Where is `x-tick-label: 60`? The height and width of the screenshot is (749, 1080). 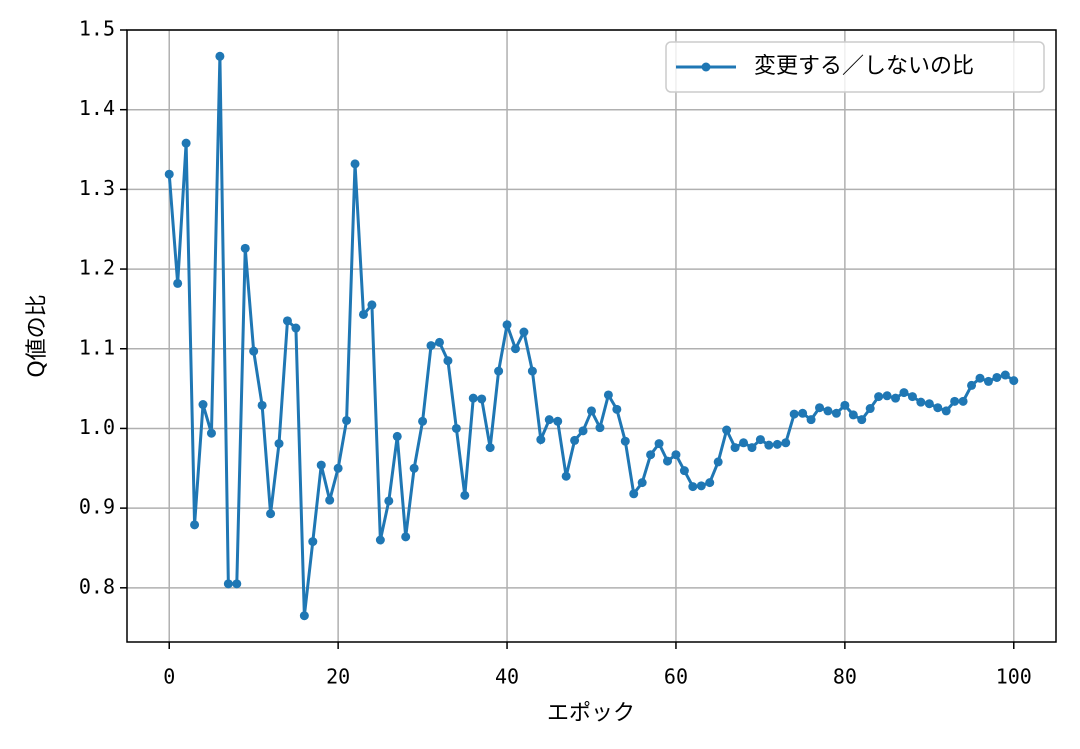
x-tick-label: 60 is located at coordinates (676, 677).